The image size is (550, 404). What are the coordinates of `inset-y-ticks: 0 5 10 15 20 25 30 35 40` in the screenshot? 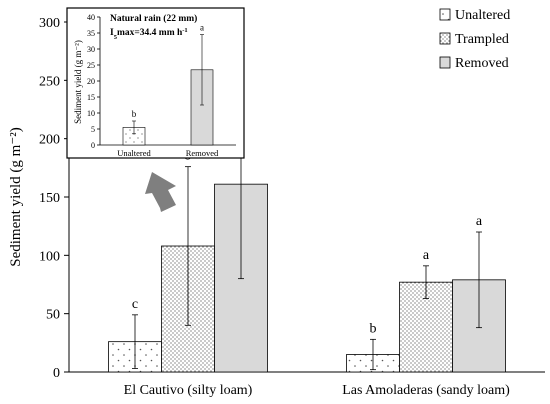 It's located at (93, 81).